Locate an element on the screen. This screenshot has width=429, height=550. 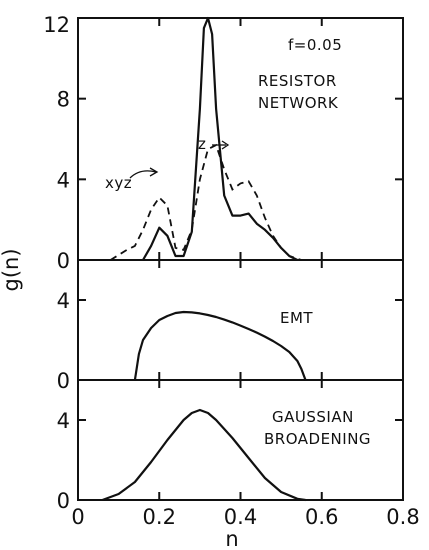
middle-y-tick-label: 4 is located at coordinates (63, 301).